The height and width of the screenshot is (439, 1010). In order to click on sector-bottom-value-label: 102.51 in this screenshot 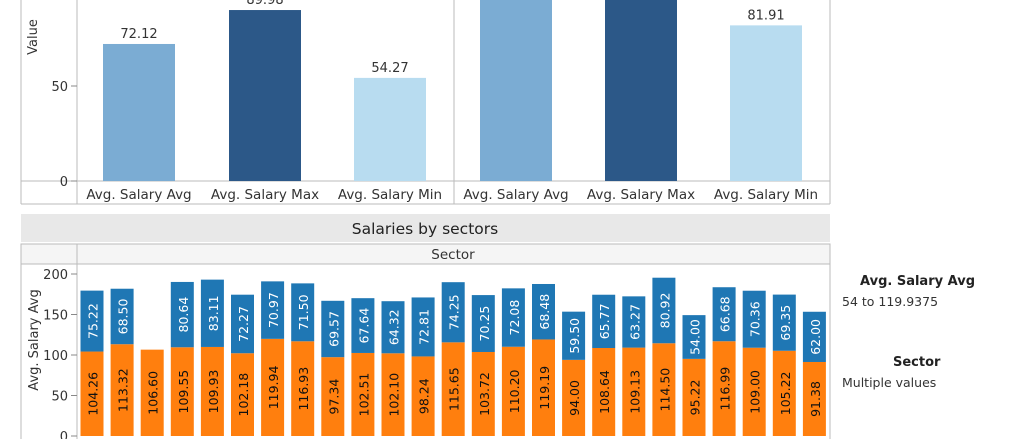, I will do `click(363, 395)`.